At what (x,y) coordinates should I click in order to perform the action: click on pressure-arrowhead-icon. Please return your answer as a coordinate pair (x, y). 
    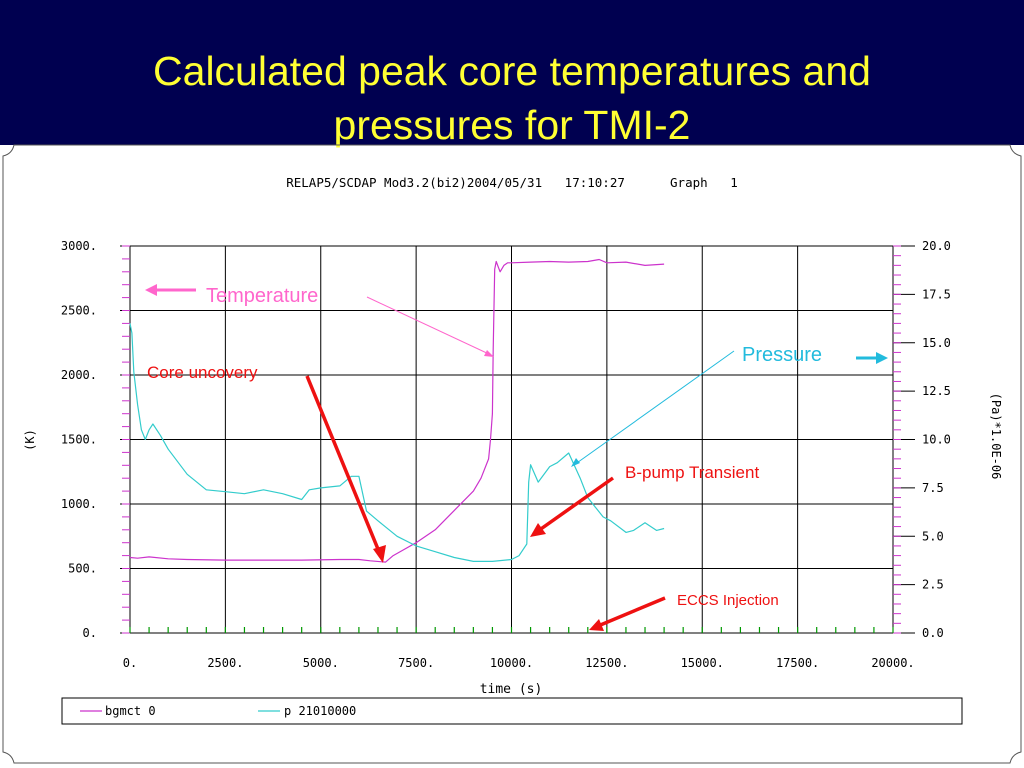
    Looking at the image, I should click on (882, 358).